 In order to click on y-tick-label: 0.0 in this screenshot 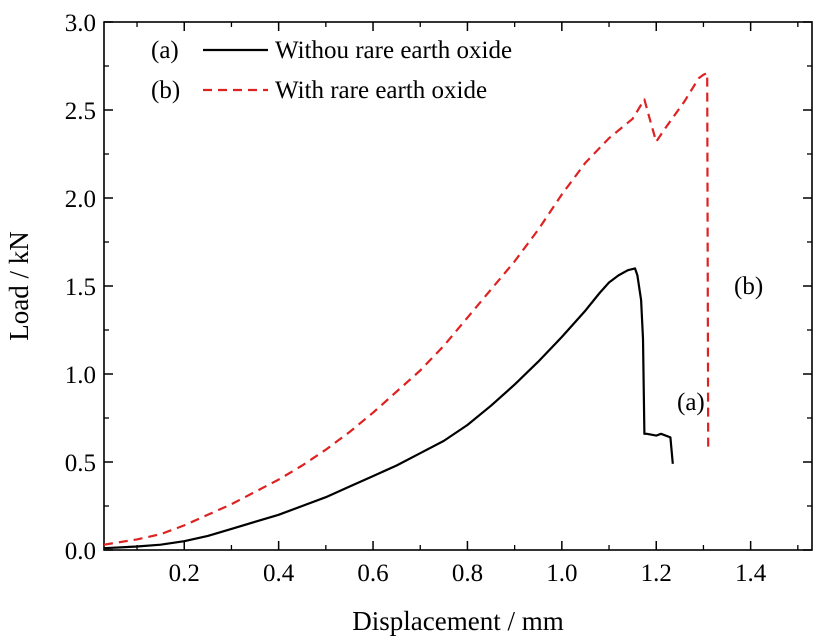, I will do `click(80, 551)`.